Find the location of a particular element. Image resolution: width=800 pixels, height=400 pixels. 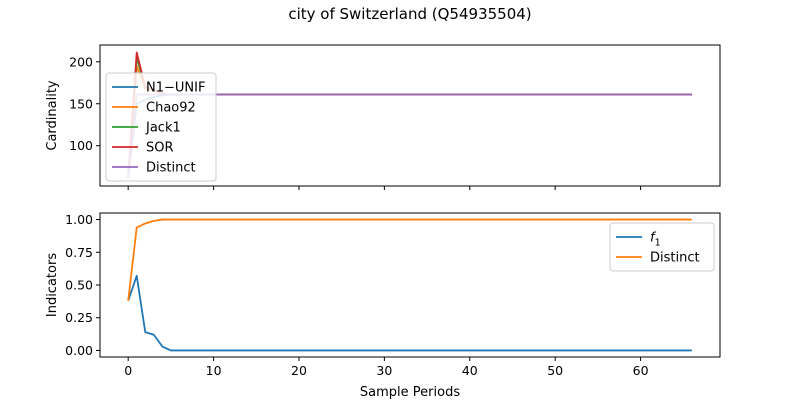

x-tick-label: 50 is located at coordinates (555, 370).